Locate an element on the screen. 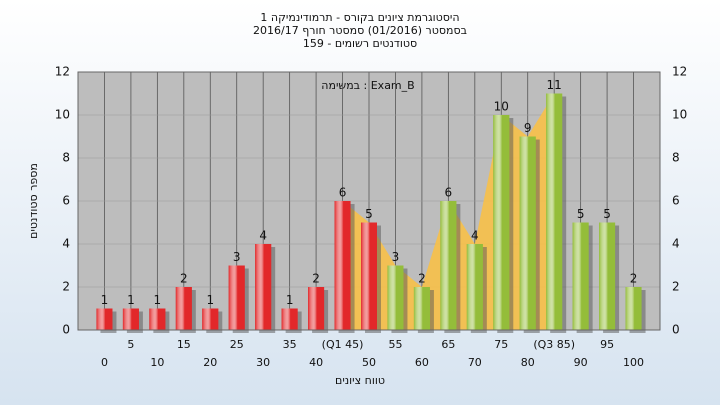  x-tick-label: 35 is located at coordinates (290, 344).